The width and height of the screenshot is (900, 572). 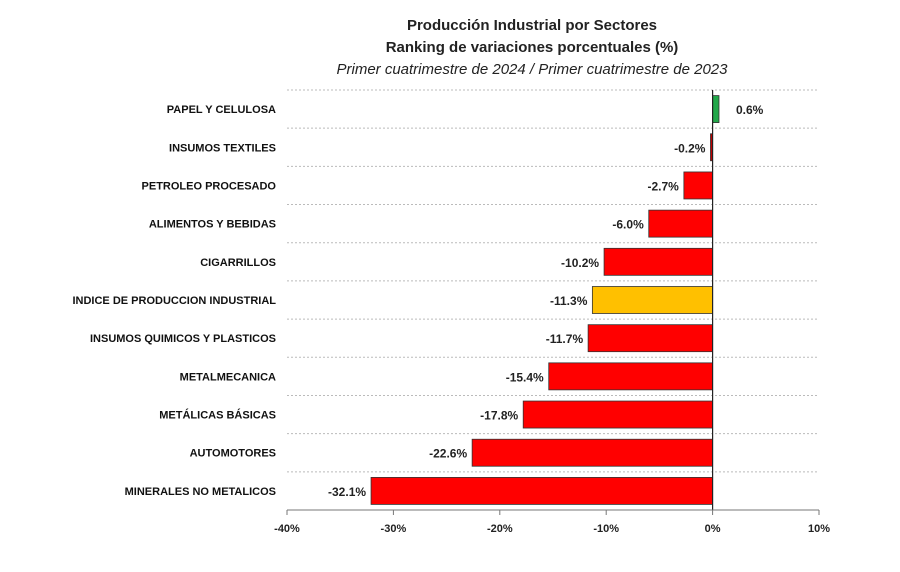 What do you see at coordinates (448, 454) in the screenshot?
I see `data-label: -22.6%` at bounding box center [448, 454].